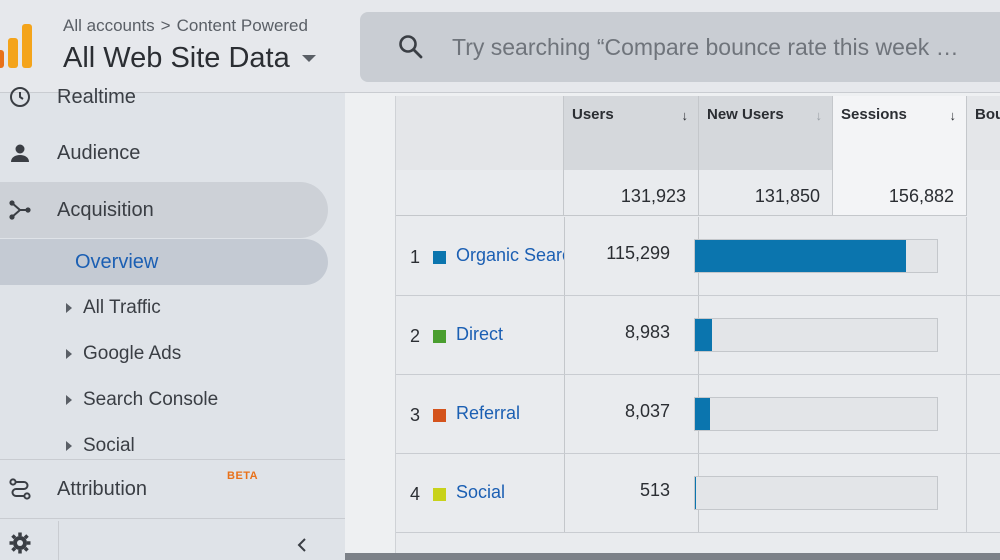  Describe the element at coordinates (631, 335) in the screenshot. I see `users-value: 8,983` at that location.